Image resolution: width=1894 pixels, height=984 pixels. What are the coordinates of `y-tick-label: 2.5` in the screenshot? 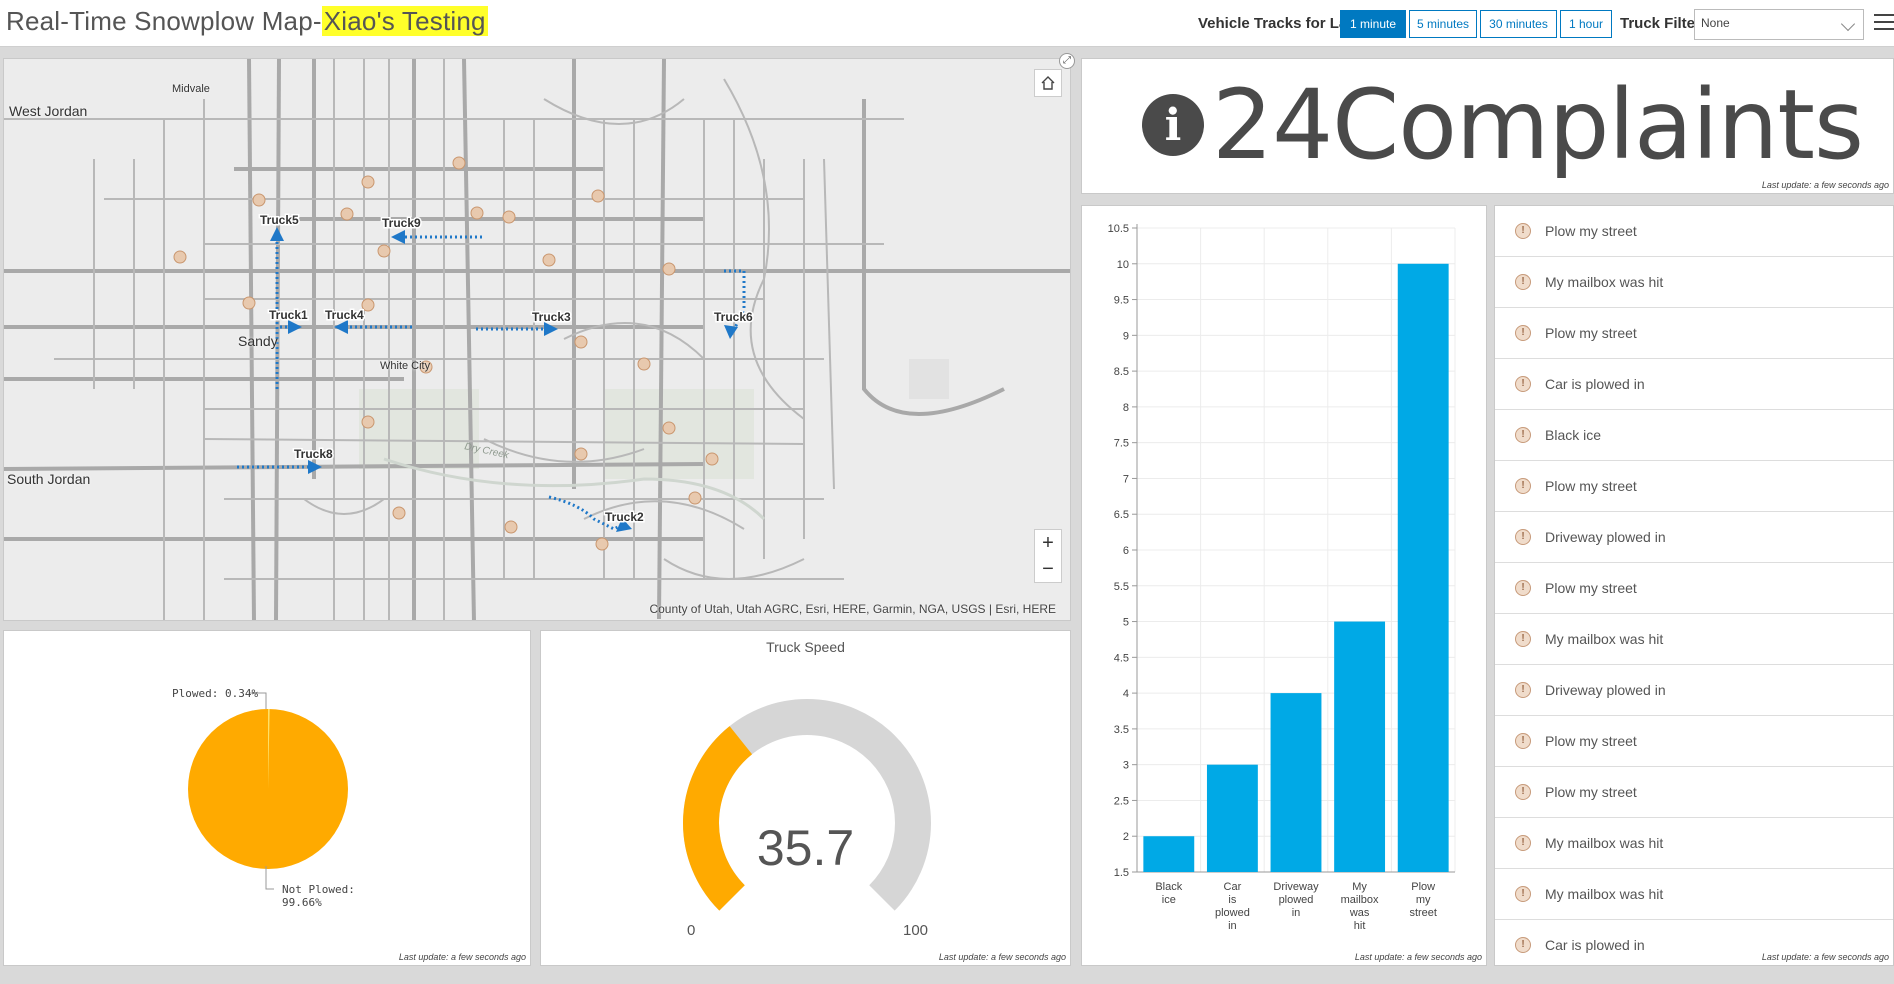 It's located at (1121, 801).